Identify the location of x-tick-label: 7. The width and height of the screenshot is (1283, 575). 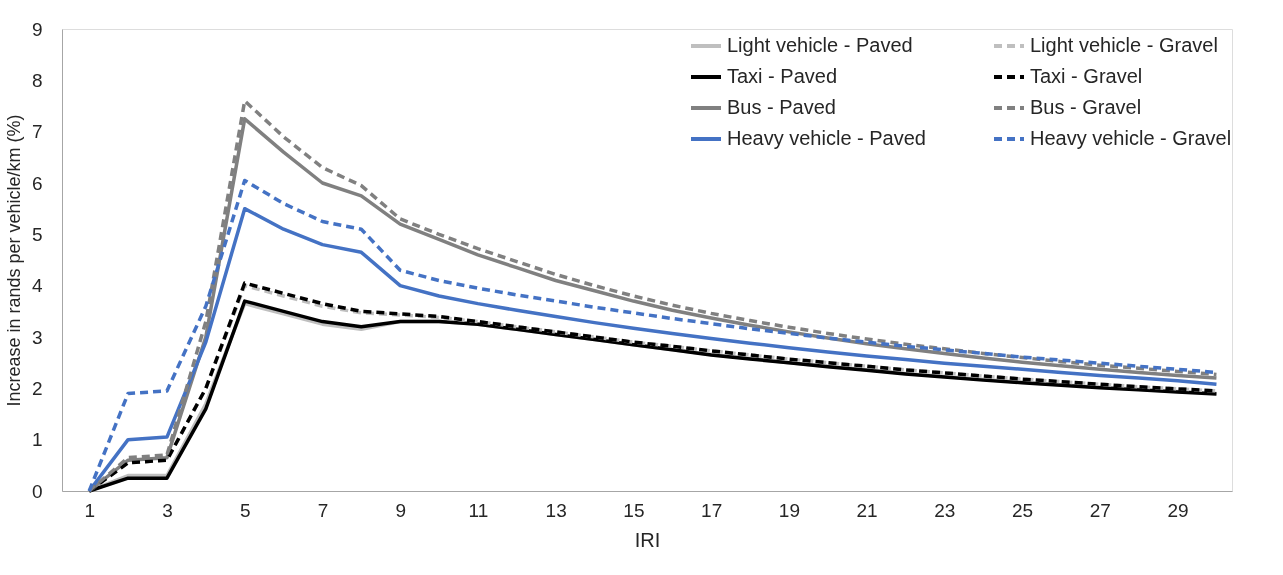
(323, 510).